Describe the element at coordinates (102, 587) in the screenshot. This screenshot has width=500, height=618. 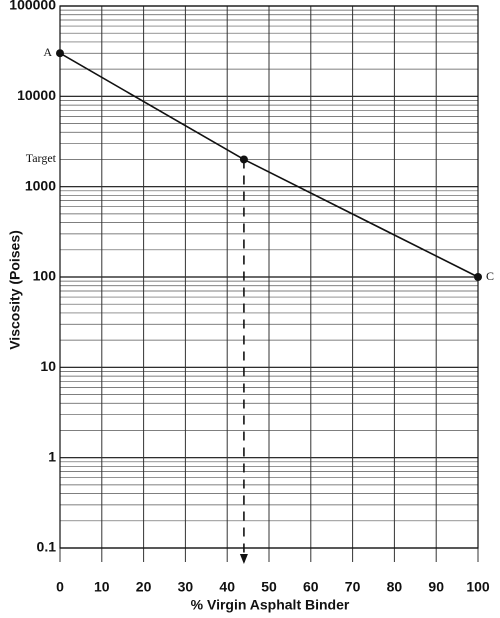
I see `x-tick-label: 10` at that location.